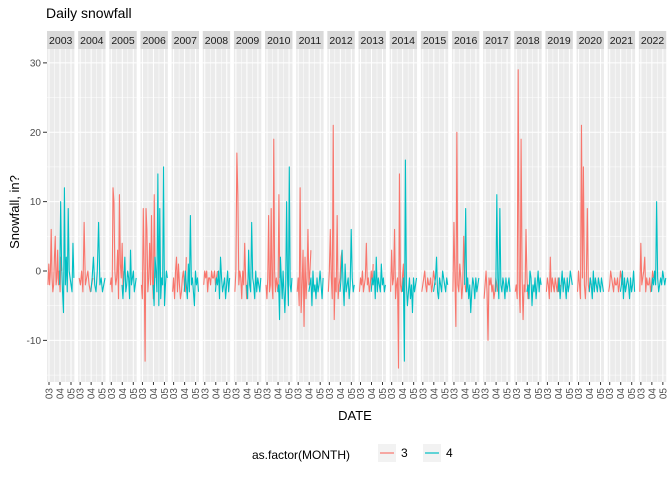  I want to click on facet-panel-2013: 2013 03 04 05, so click(372, 215).